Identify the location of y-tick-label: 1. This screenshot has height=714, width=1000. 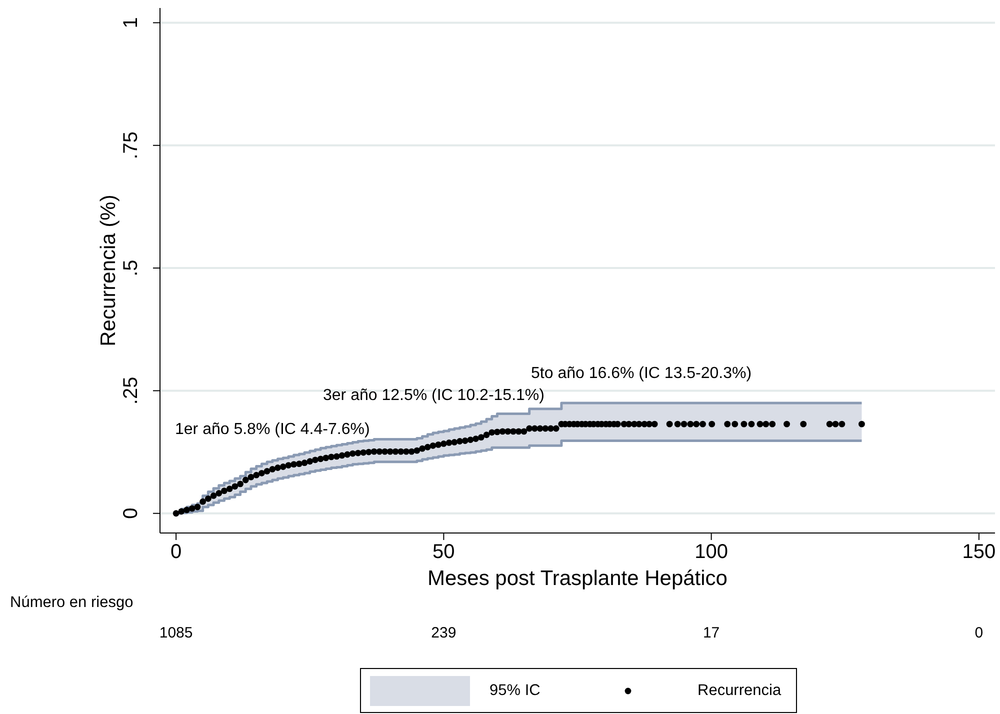
(131, 22).